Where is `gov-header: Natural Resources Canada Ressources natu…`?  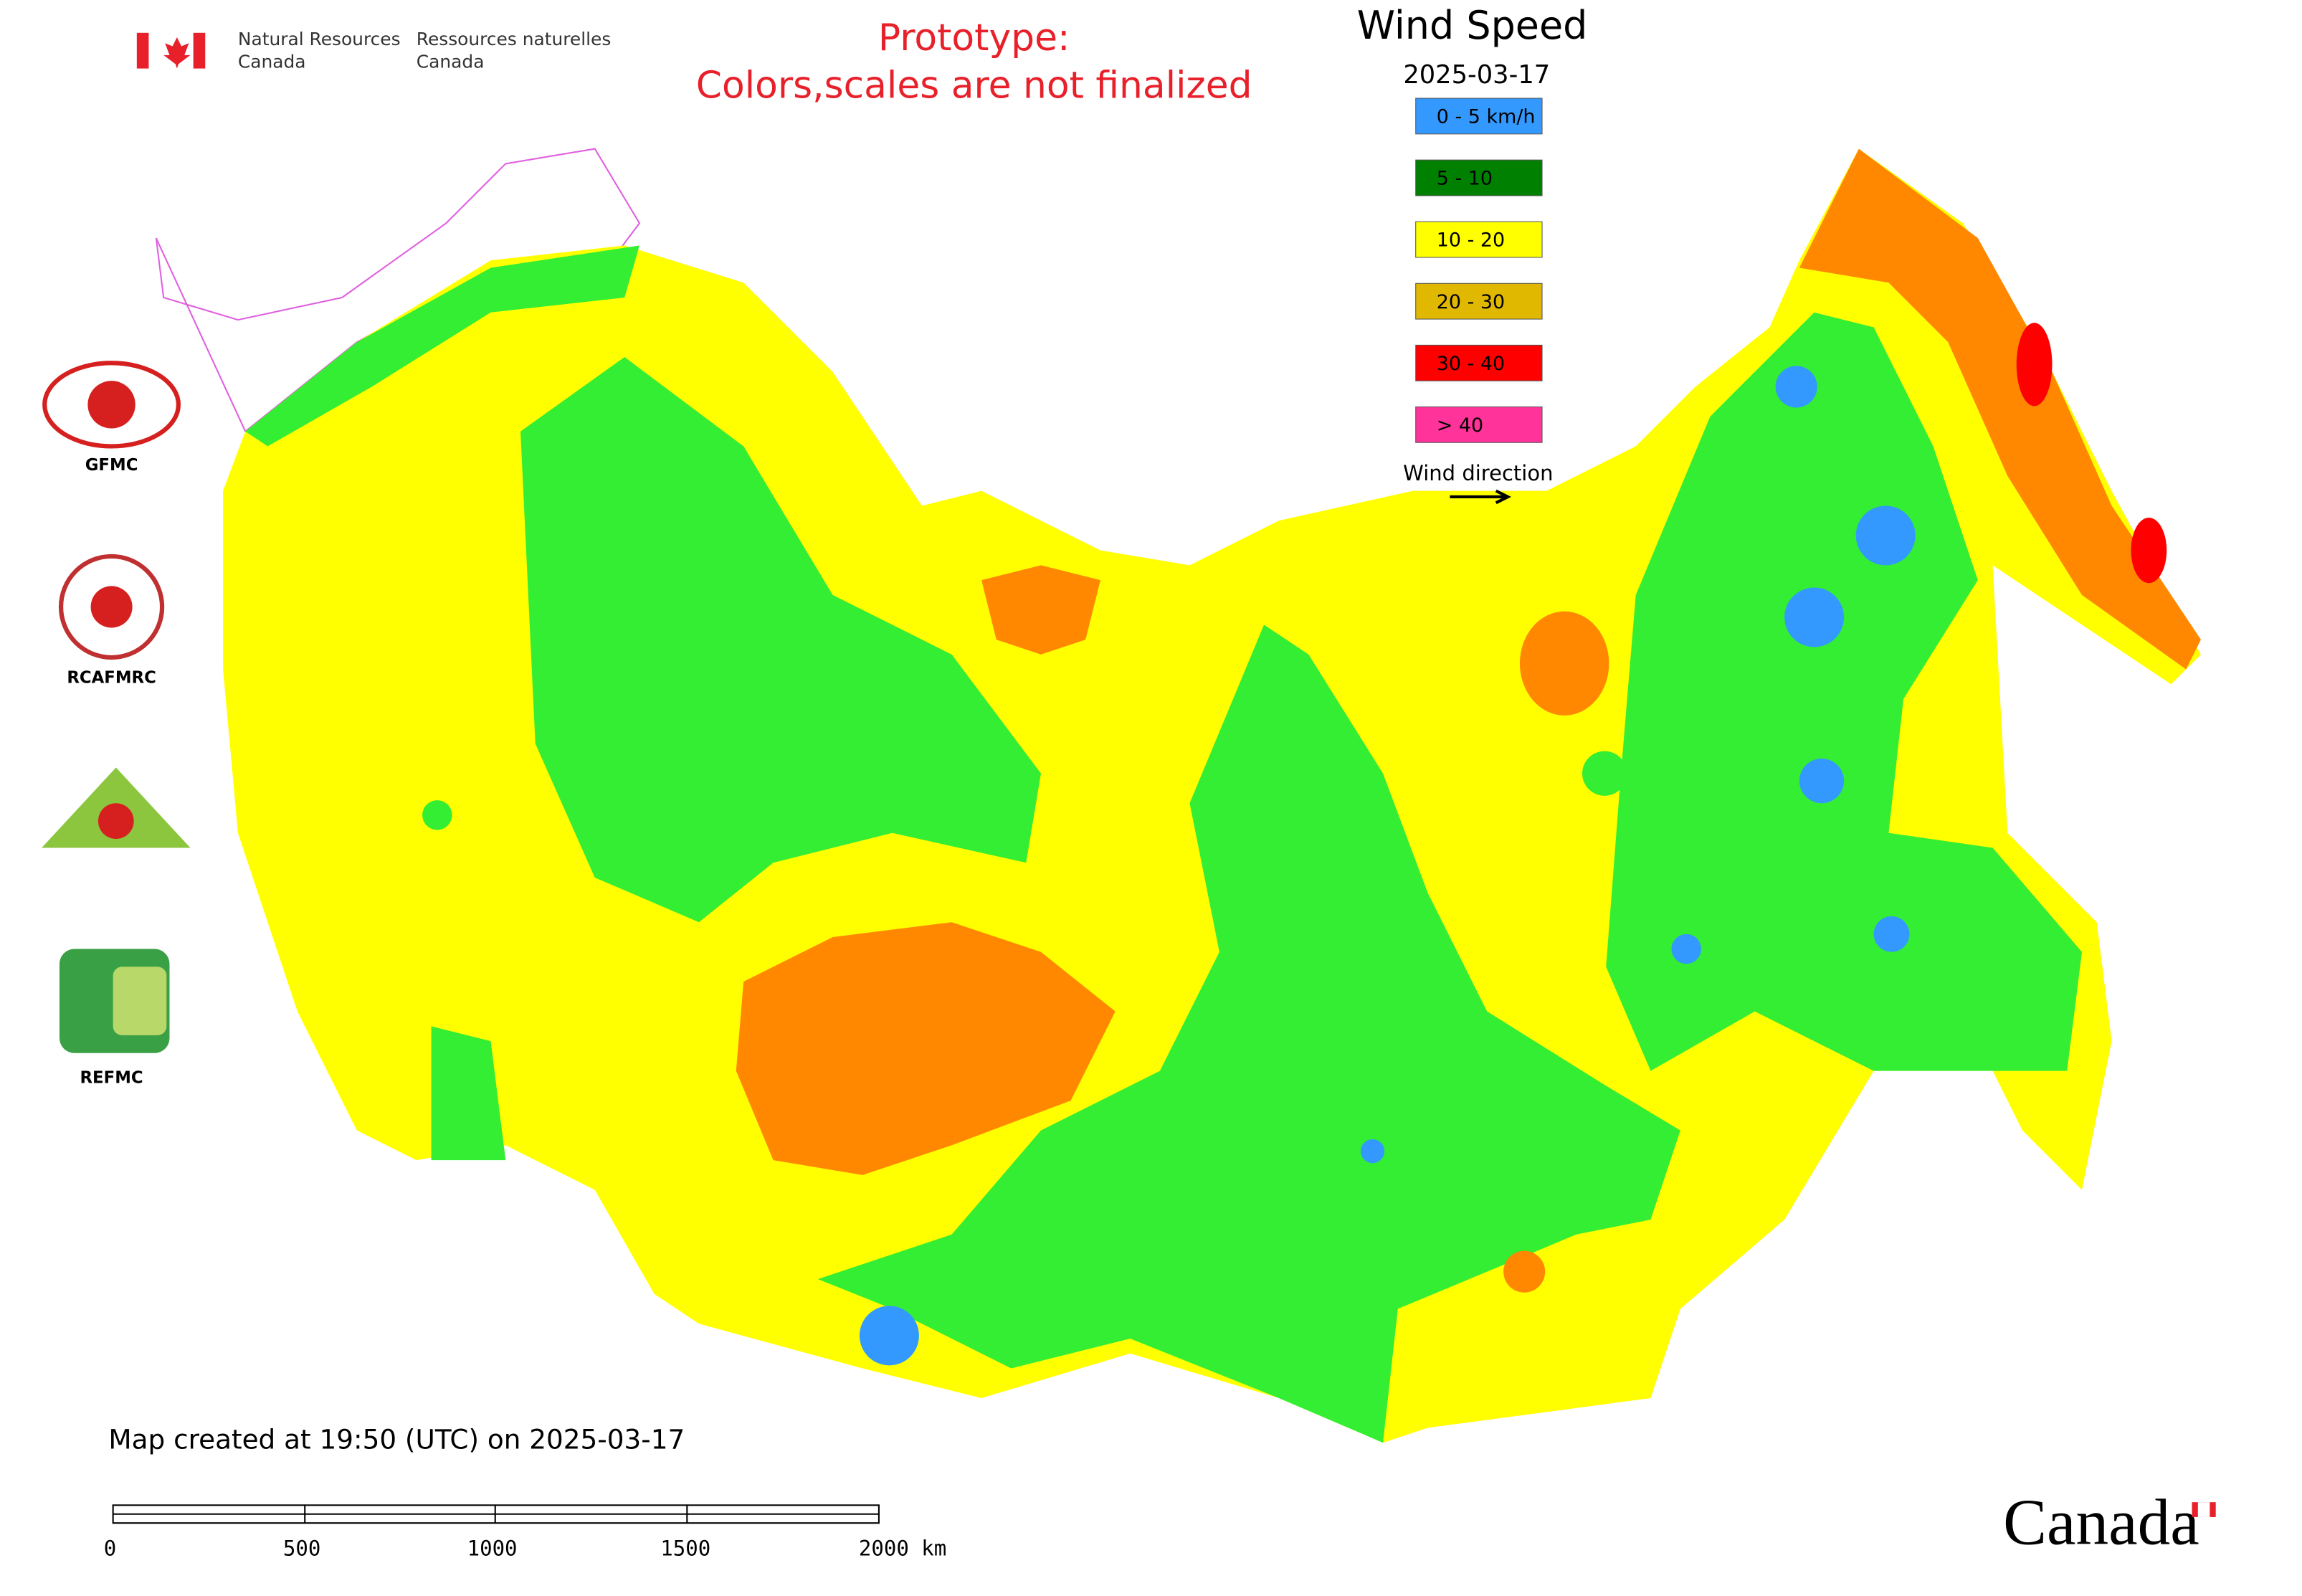 gov-header: Natural Resources Canada Ressources natu… is located at coordinates (374, 50).